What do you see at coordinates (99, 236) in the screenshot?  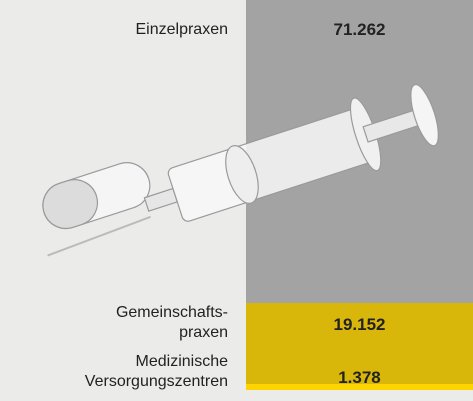 I see `needle` at bounding box center [99, 236].